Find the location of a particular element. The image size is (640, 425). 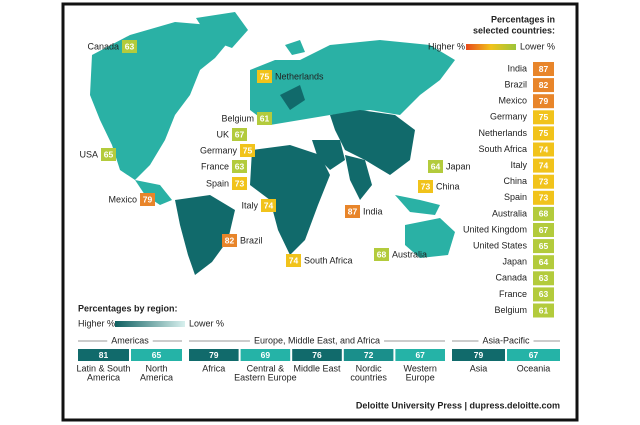

country-name: Germany is located at coordinates (509, 117).